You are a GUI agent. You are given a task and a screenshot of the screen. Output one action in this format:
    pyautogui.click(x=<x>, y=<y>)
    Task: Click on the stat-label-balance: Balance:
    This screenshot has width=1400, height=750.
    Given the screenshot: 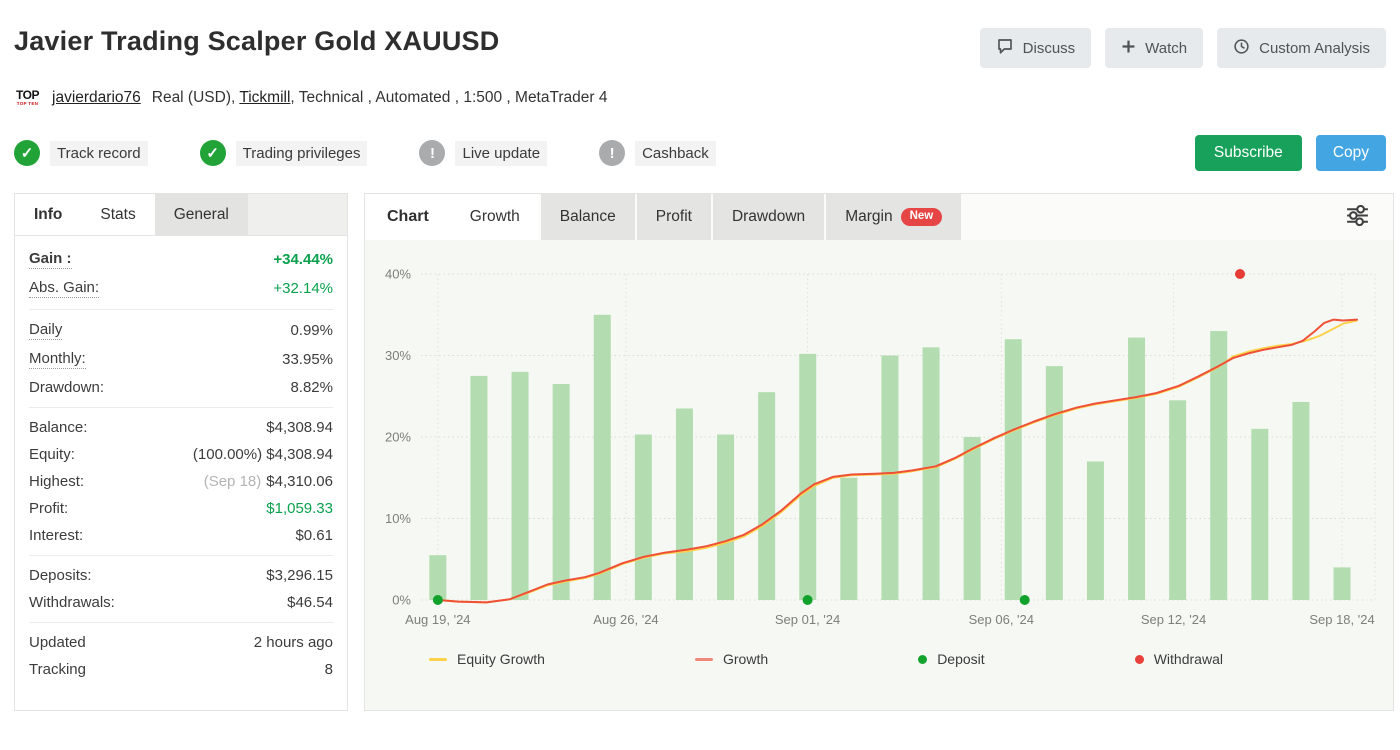 What is the action you would take?
    pyautogui.click(x=58, y=427)
    